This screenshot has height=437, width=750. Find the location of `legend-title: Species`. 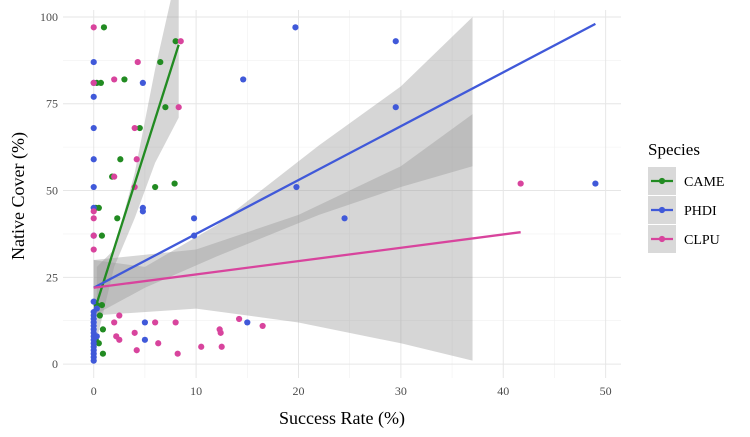

legend-title: Species is located at coordinates (674, 149).